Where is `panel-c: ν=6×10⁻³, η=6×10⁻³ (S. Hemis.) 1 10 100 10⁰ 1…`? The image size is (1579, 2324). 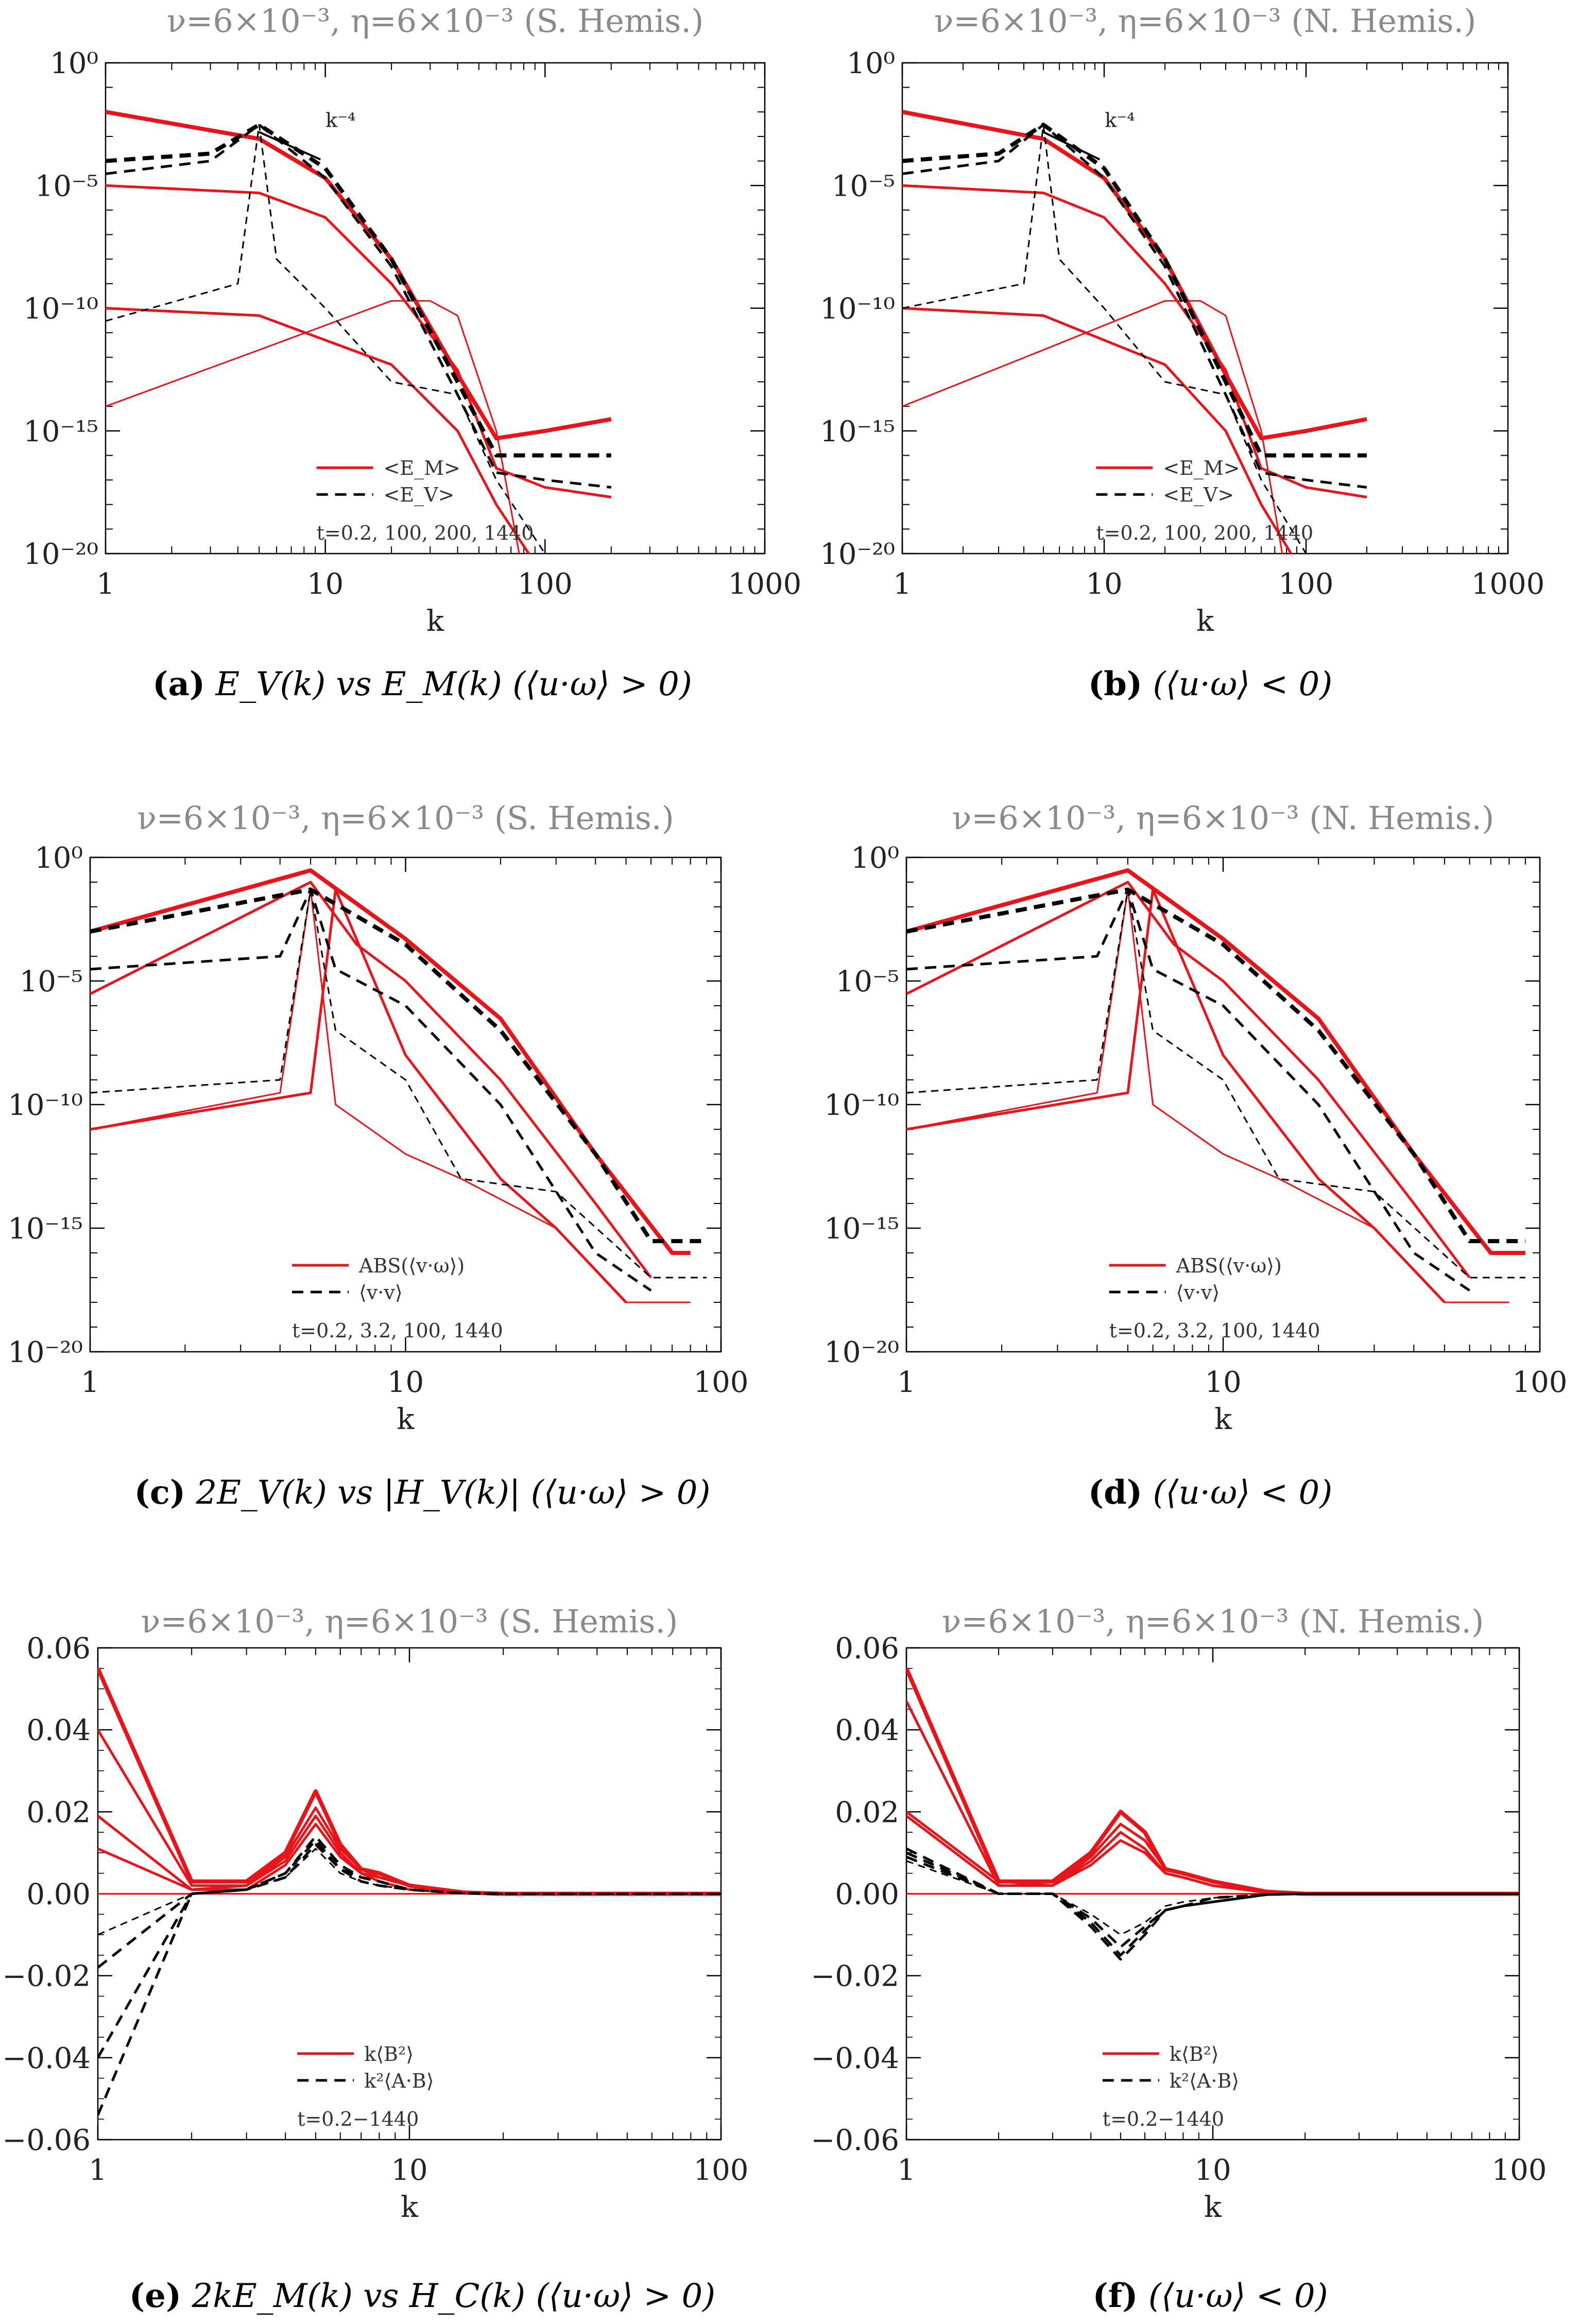
panel-c: ν=6×10⁻³, η=6×10⁻³ (S. Hemis.) 1 10 100 10⁰ 1… is located at coordinates (378, 1155).